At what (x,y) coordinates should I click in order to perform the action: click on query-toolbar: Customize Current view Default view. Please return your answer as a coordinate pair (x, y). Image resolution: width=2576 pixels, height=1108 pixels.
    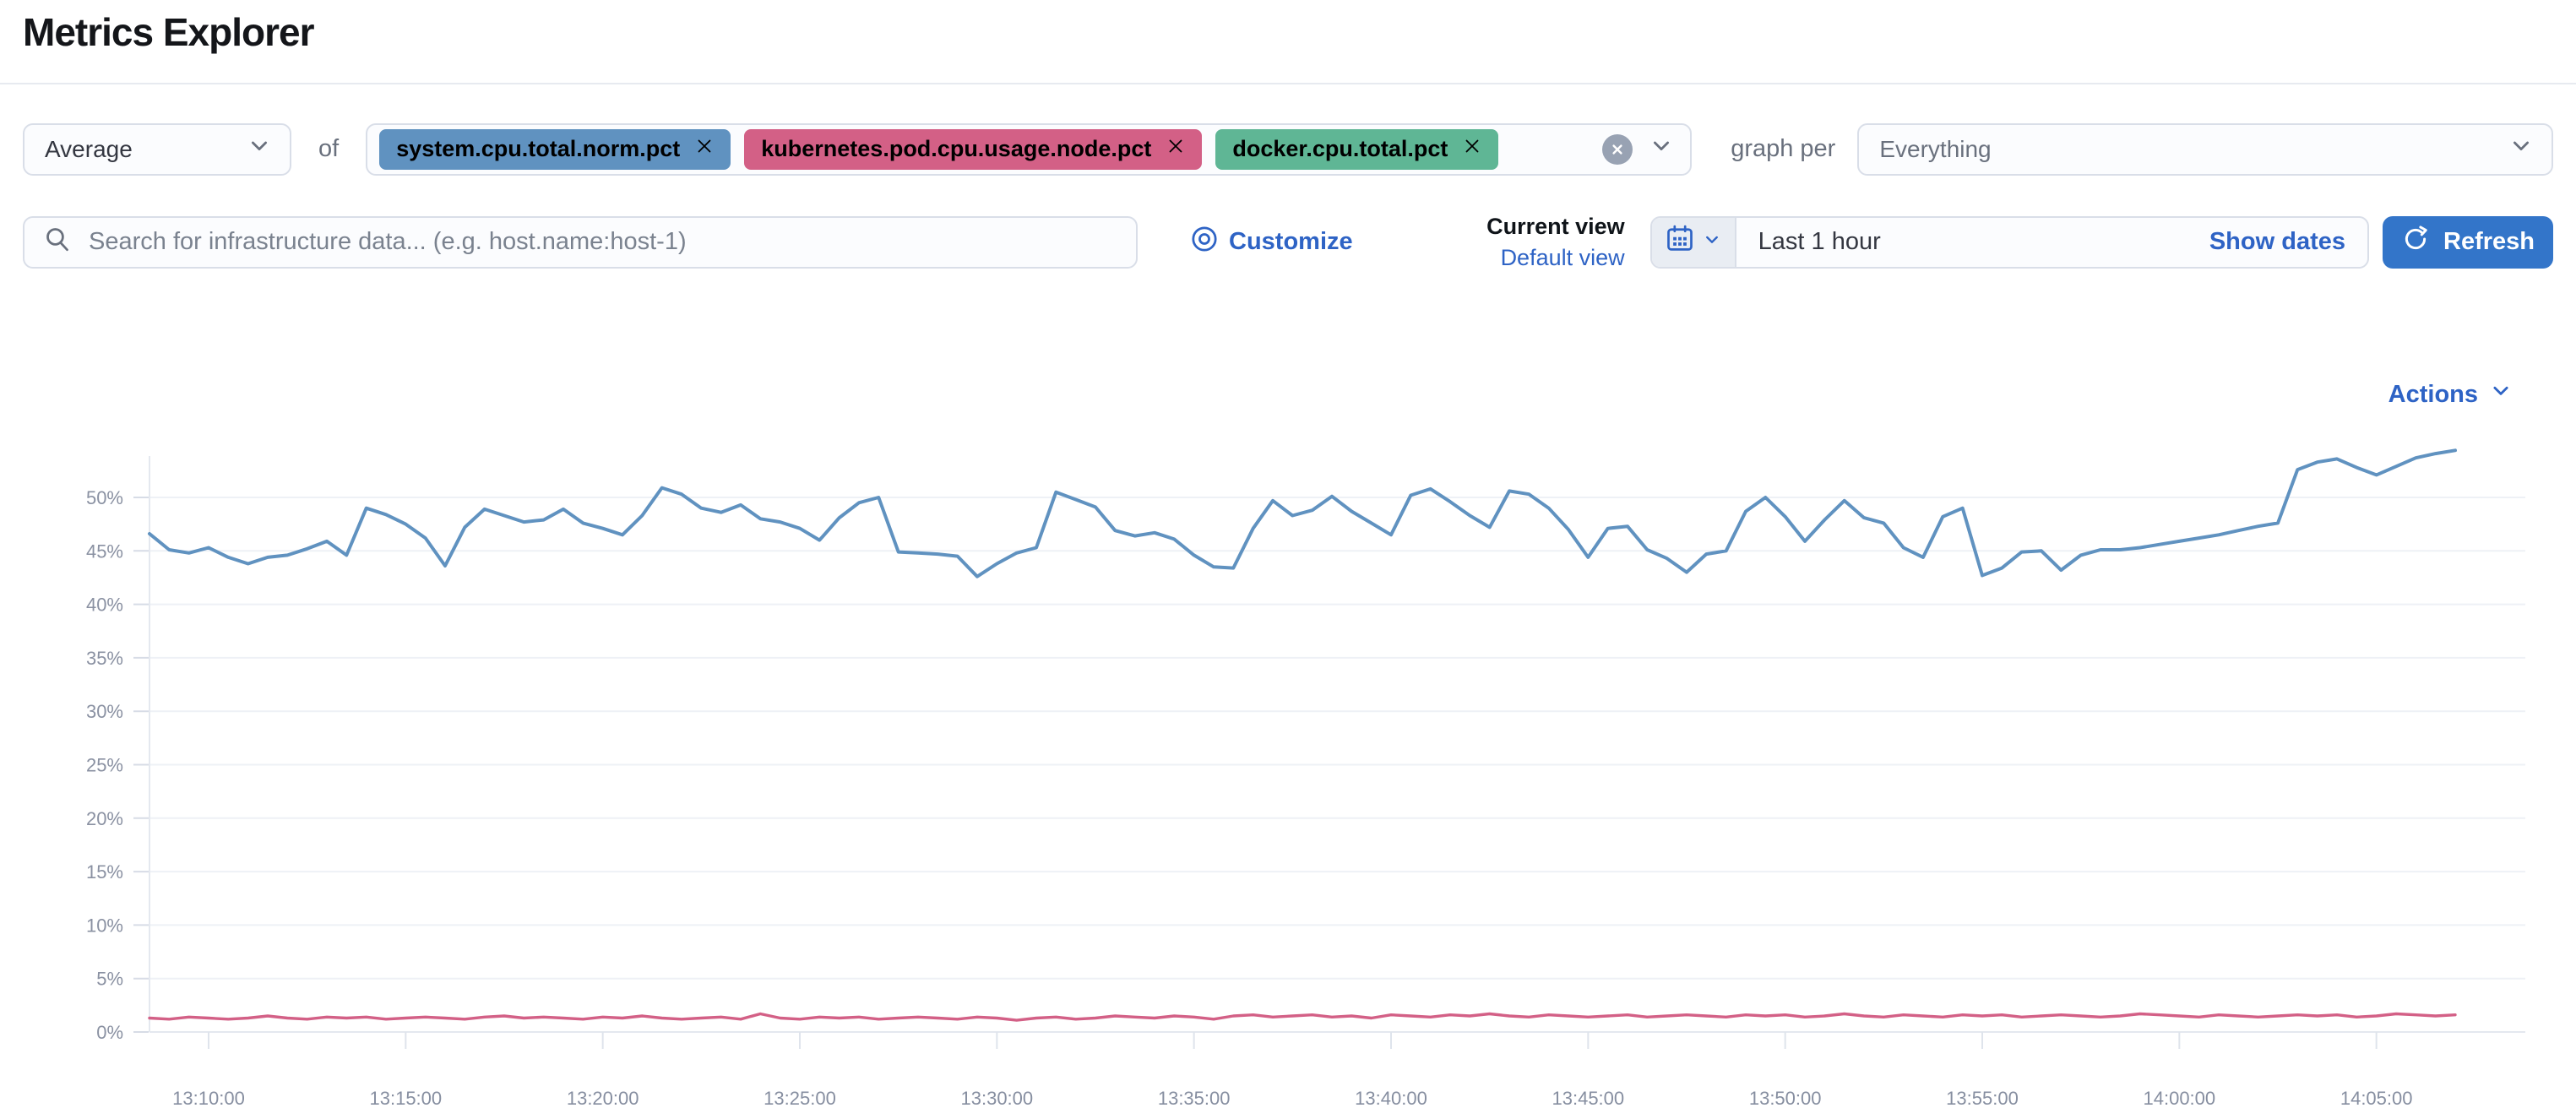
    Looking at the image, I should click on (1288, 242).